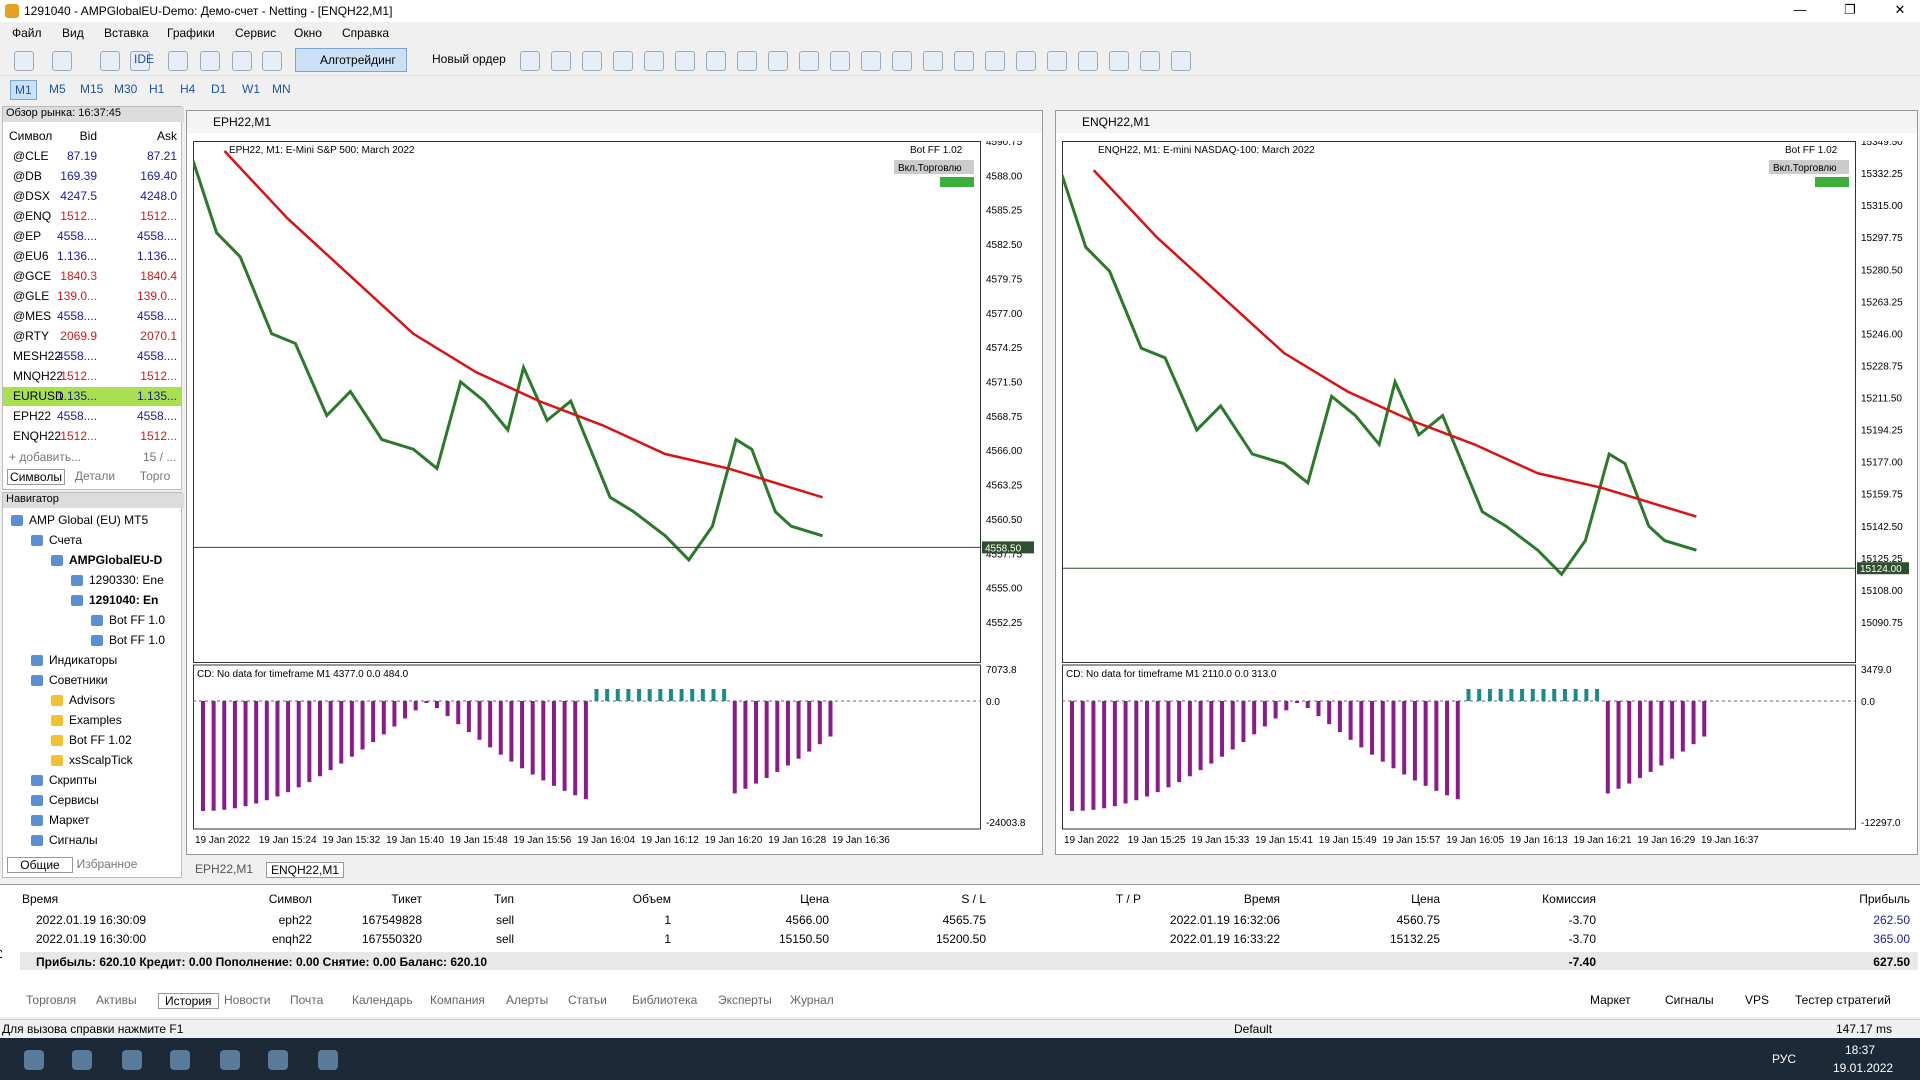  Describe the element at coordinates (32, 316) in the screenshot. I see `symbol: @MES` at that location.